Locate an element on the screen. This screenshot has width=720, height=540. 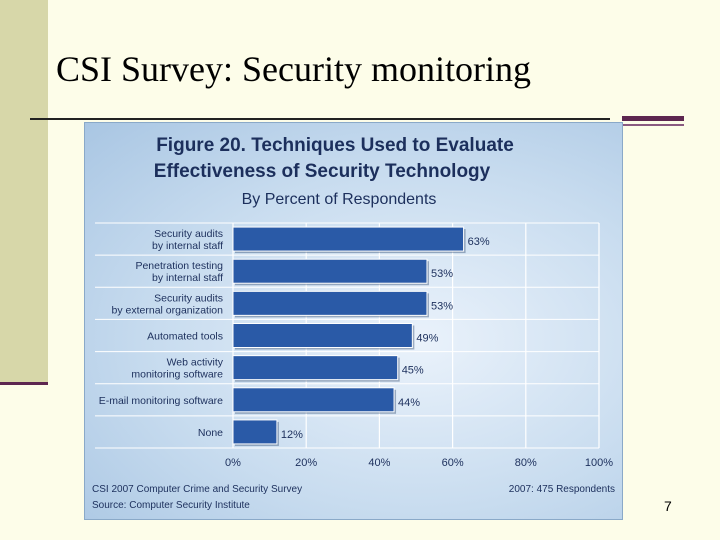
title-rule is located at coordinates (320, 119).